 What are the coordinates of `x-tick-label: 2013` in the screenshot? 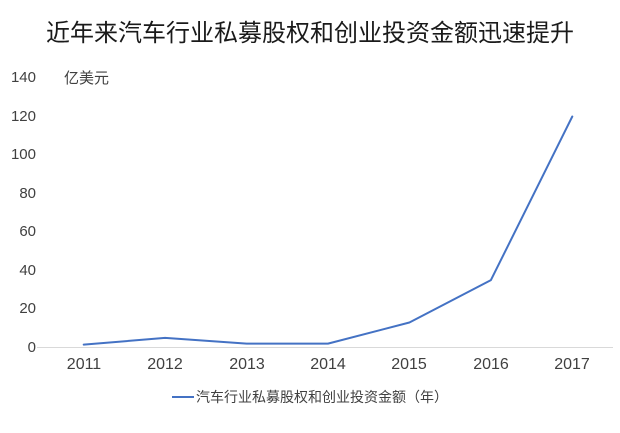 It's located at (247, 364).